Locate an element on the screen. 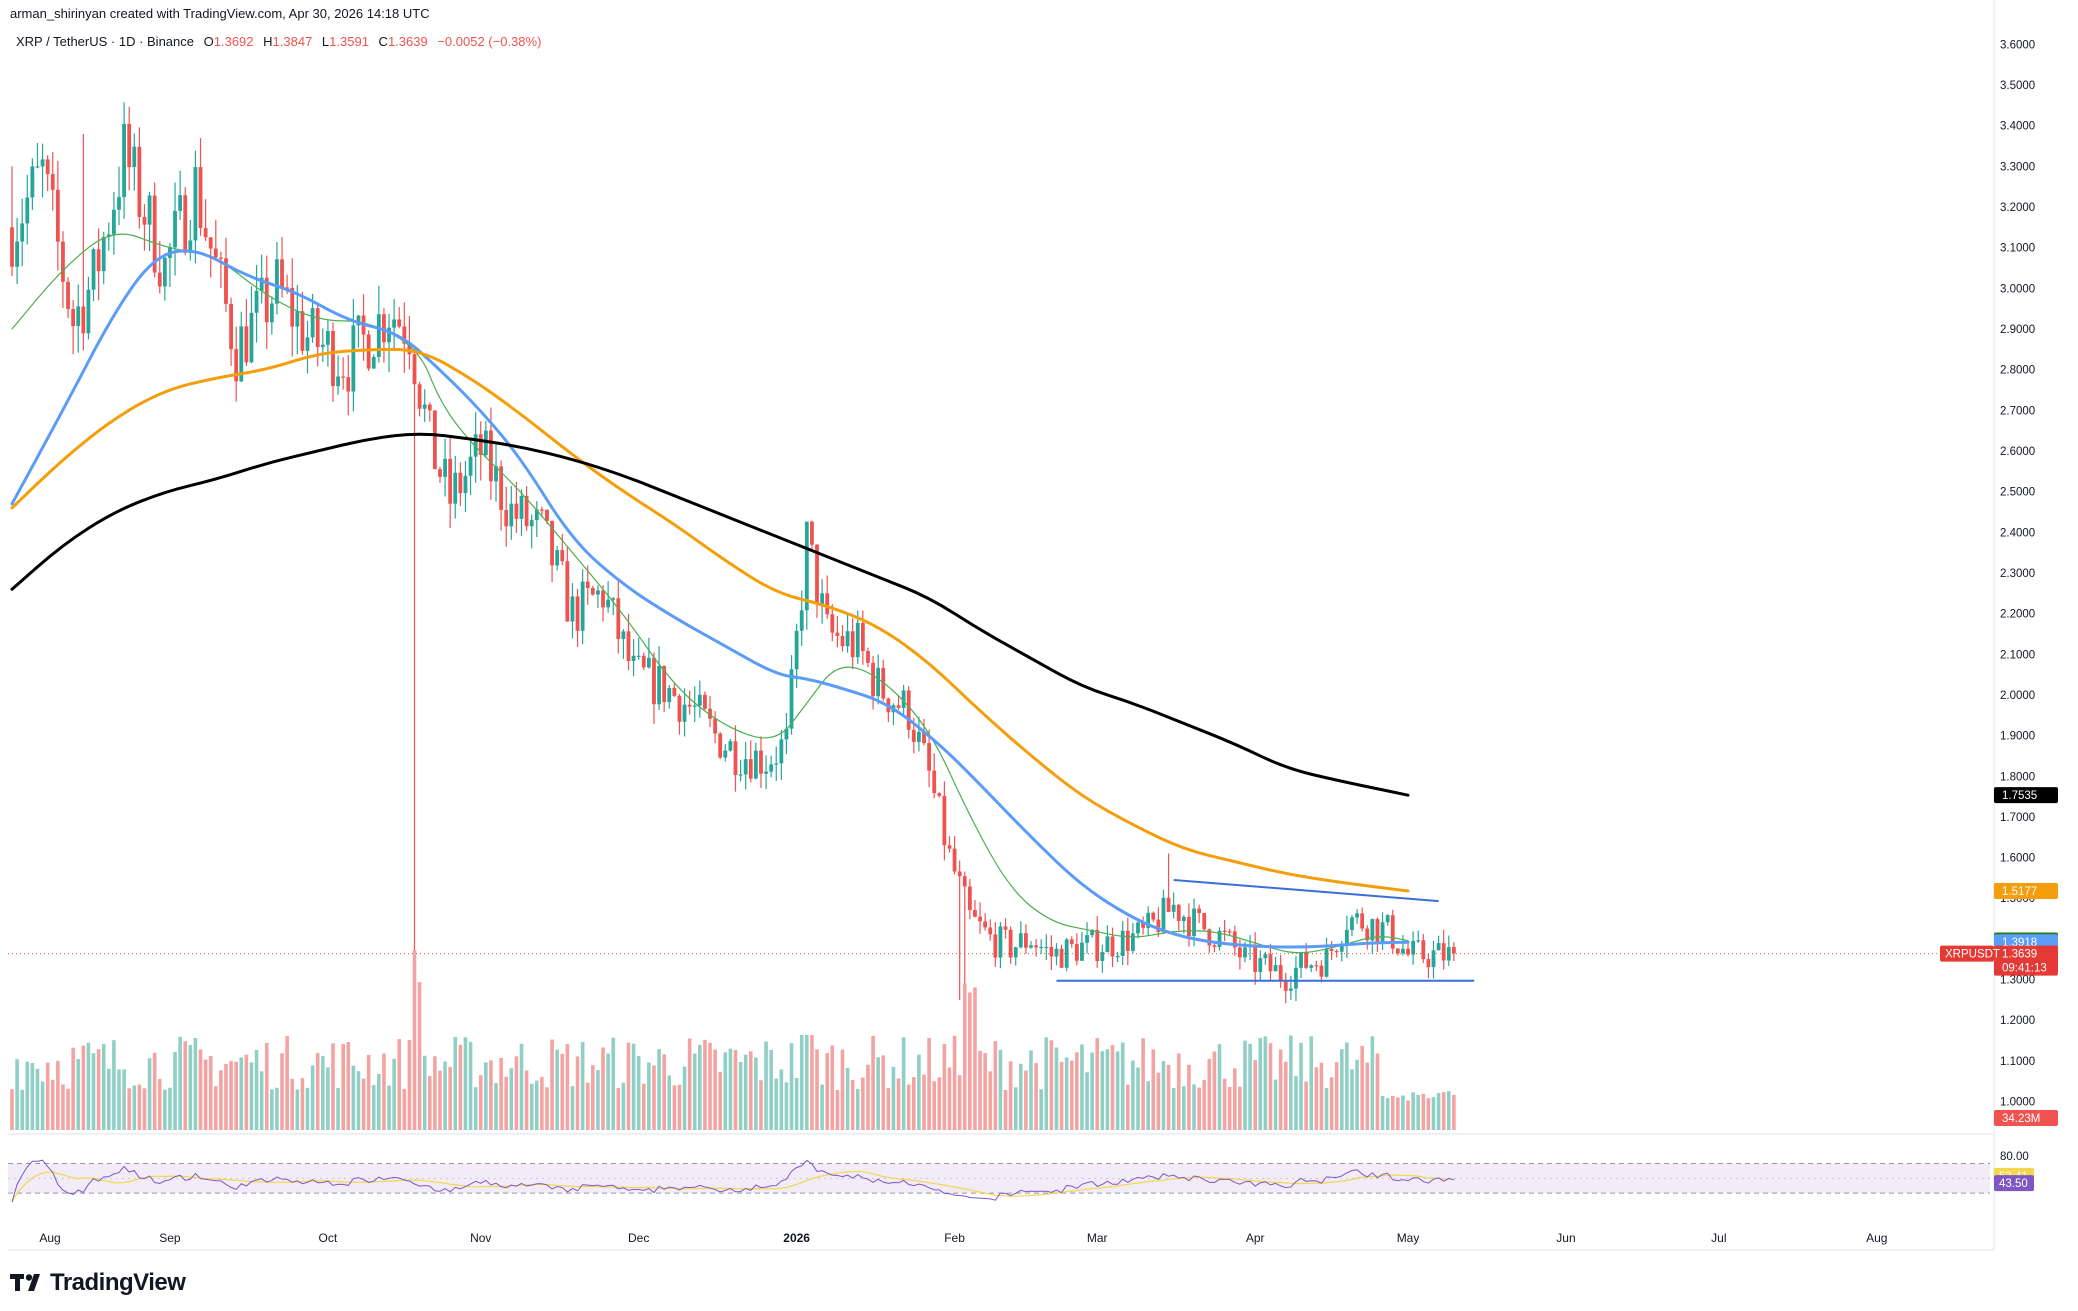 This screenshot has height=1311, width=2078. price-tick-label: 1.9000 is located at coordinates (2017, 737).